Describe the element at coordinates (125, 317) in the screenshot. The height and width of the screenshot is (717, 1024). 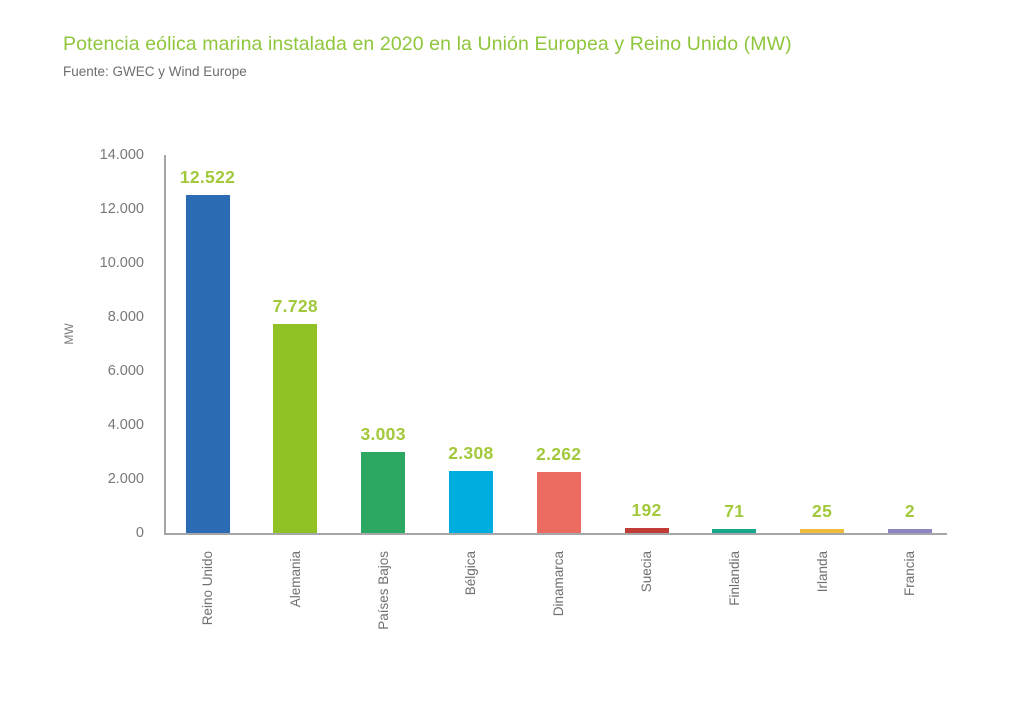
I see `y-axis-tick-label: 8.000` at that location.